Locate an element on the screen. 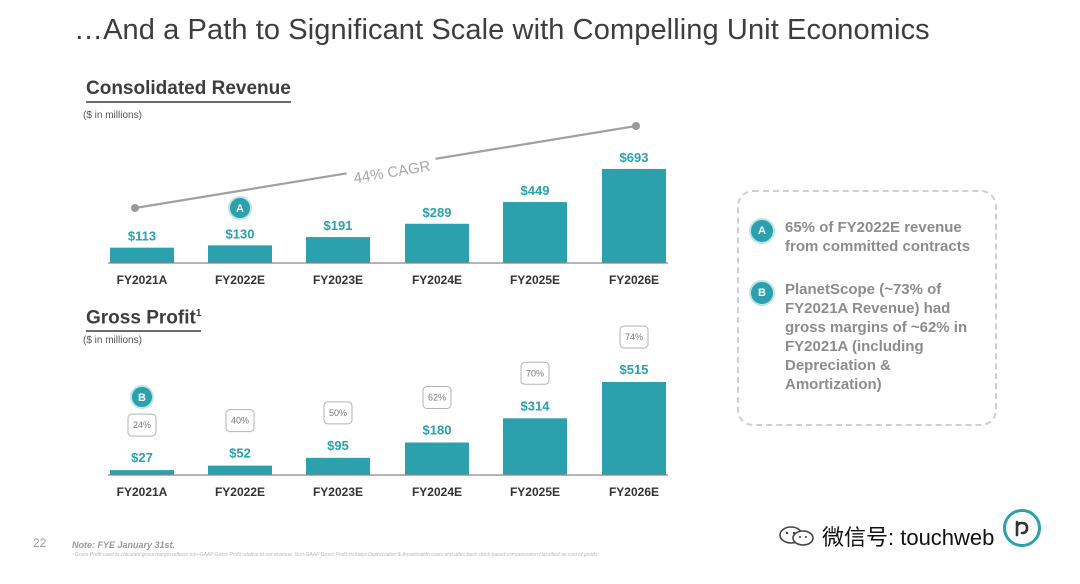 The height and width of the screenshot is (584, 1080). gross-profit-category-label: FY2023E is located at coordinates (338, 492).